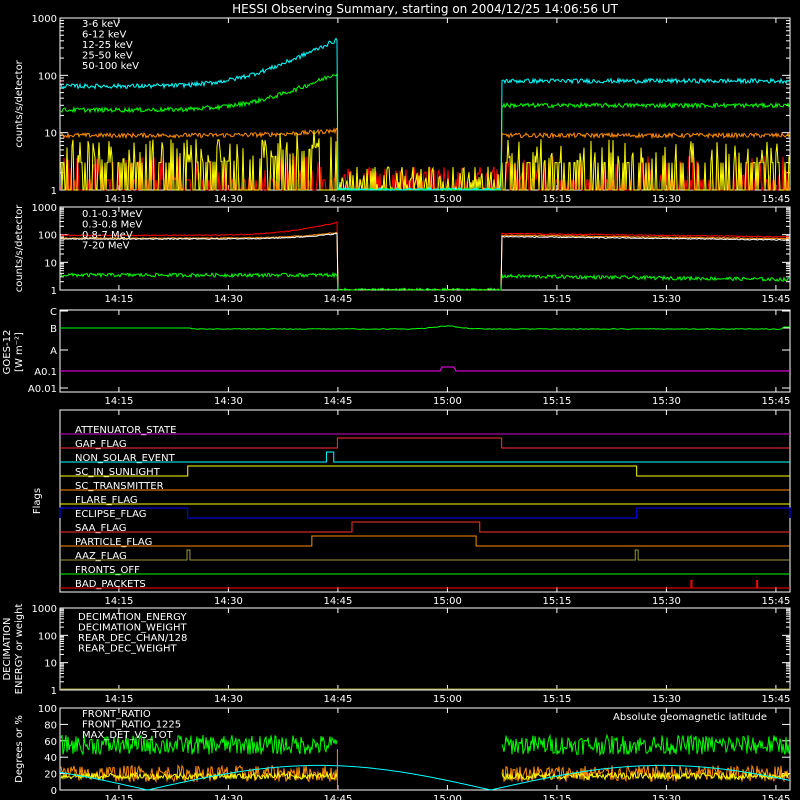 The width and height of the screenshot is (800, 800). What do you see at coordinates (125, 458) in the screenshot?
I see `flag-label: NON_SOLAR_EVENT` at bounding box center [125, 458].